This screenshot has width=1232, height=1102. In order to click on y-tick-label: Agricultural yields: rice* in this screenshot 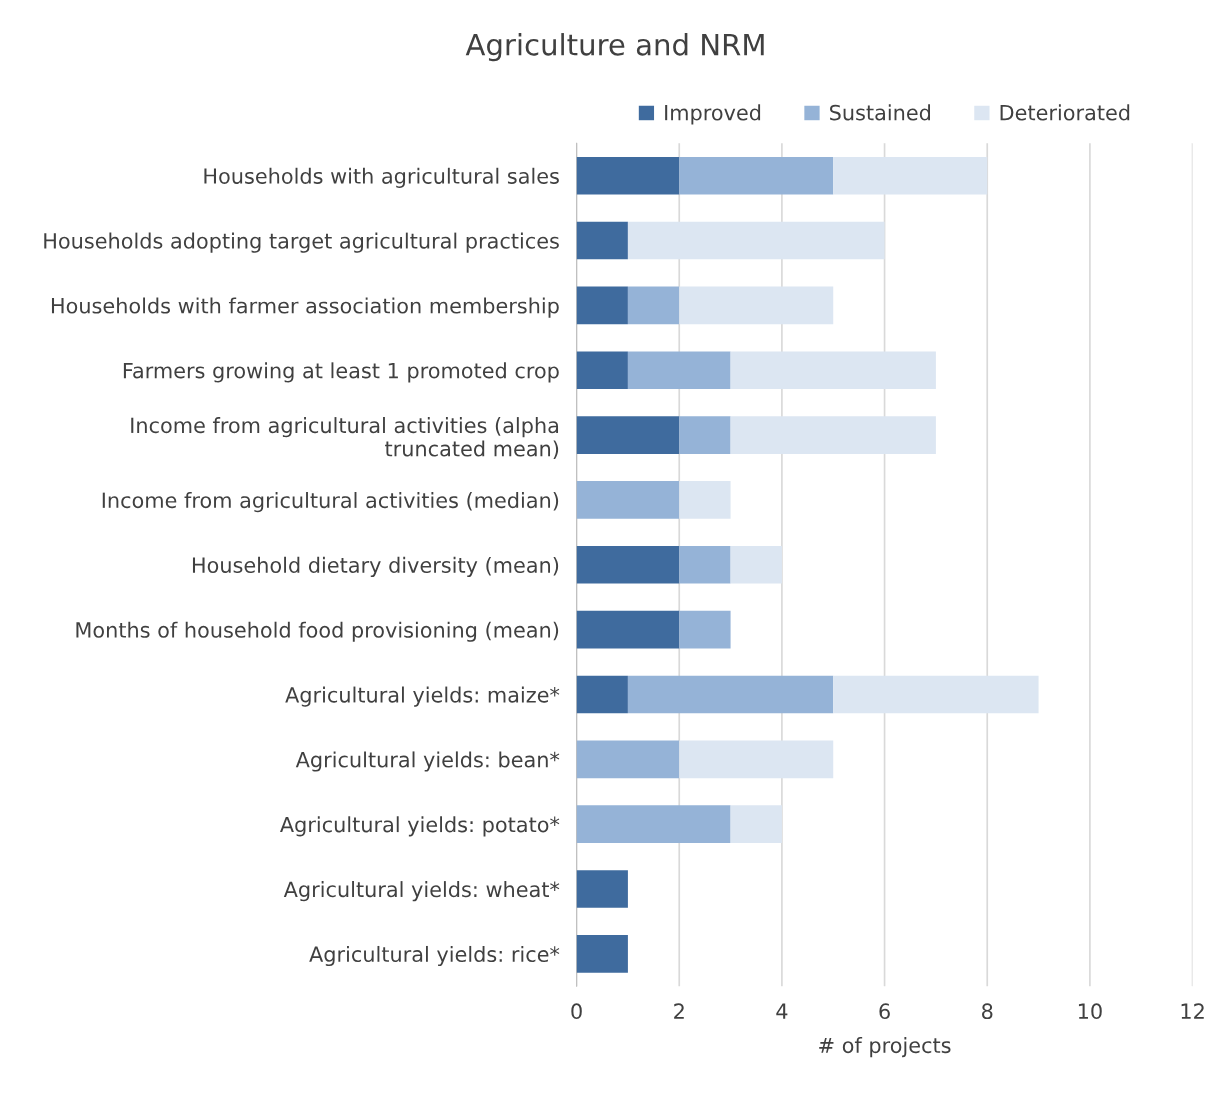, I will do `click(434, 956)`.